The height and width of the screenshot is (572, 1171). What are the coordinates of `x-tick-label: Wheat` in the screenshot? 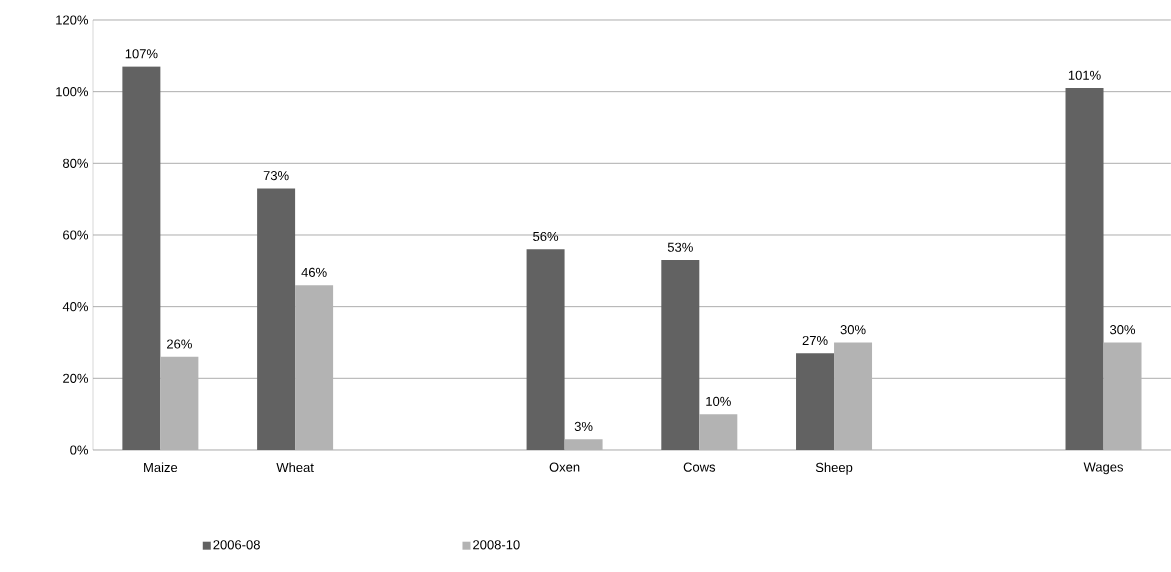 It's located at (295, 467).